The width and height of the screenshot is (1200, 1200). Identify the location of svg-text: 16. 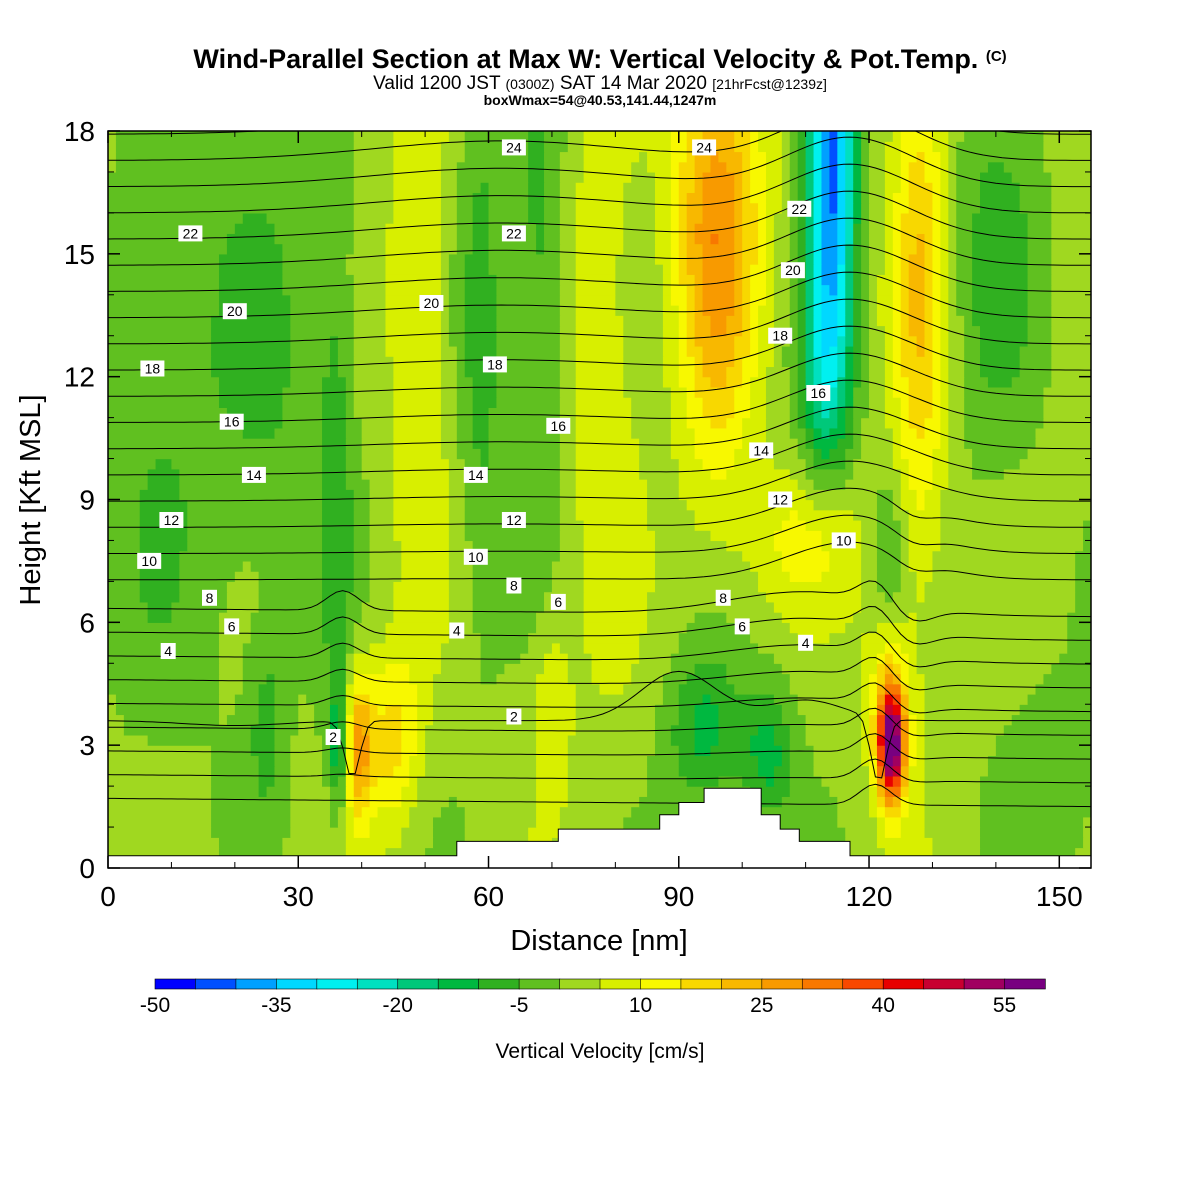
(559, 426).